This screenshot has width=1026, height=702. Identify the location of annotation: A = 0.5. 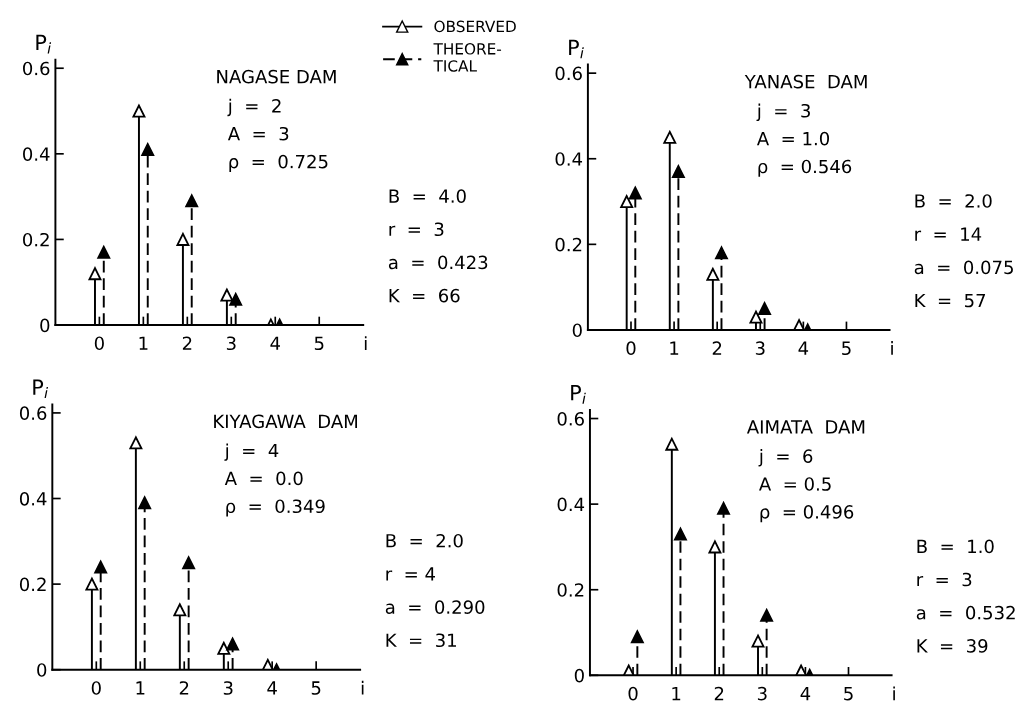
(795, 484).